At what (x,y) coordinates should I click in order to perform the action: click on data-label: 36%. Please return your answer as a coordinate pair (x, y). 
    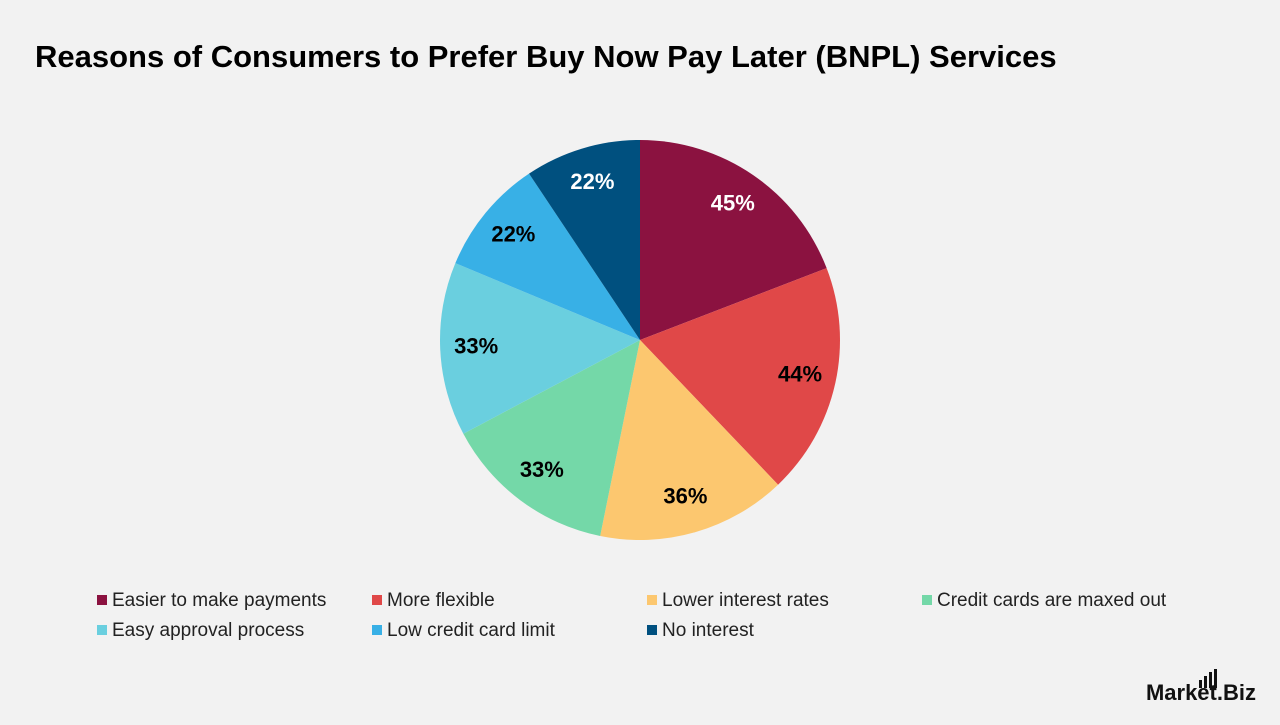
    Looking at the image, I should click on (685, 495).